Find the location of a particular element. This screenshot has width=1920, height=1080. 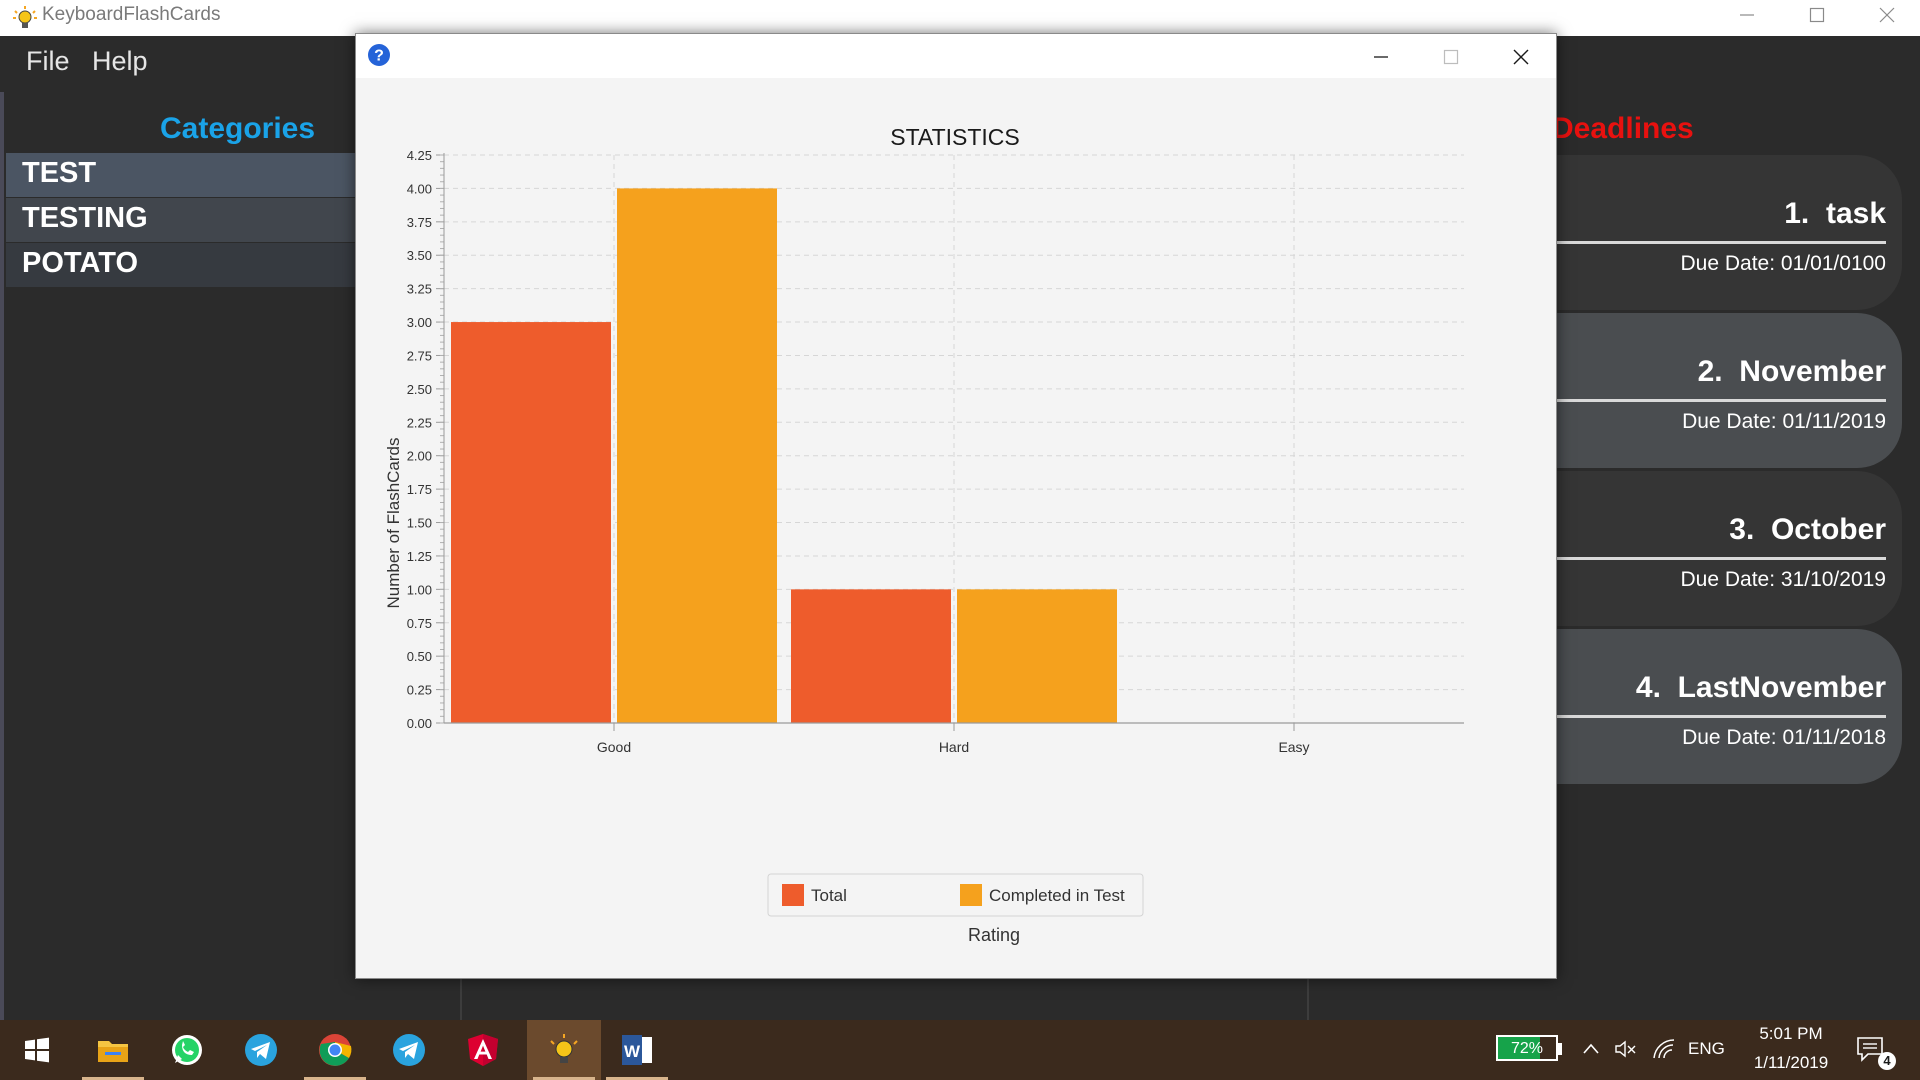

close-icon is located at coordinates (1521, 57).